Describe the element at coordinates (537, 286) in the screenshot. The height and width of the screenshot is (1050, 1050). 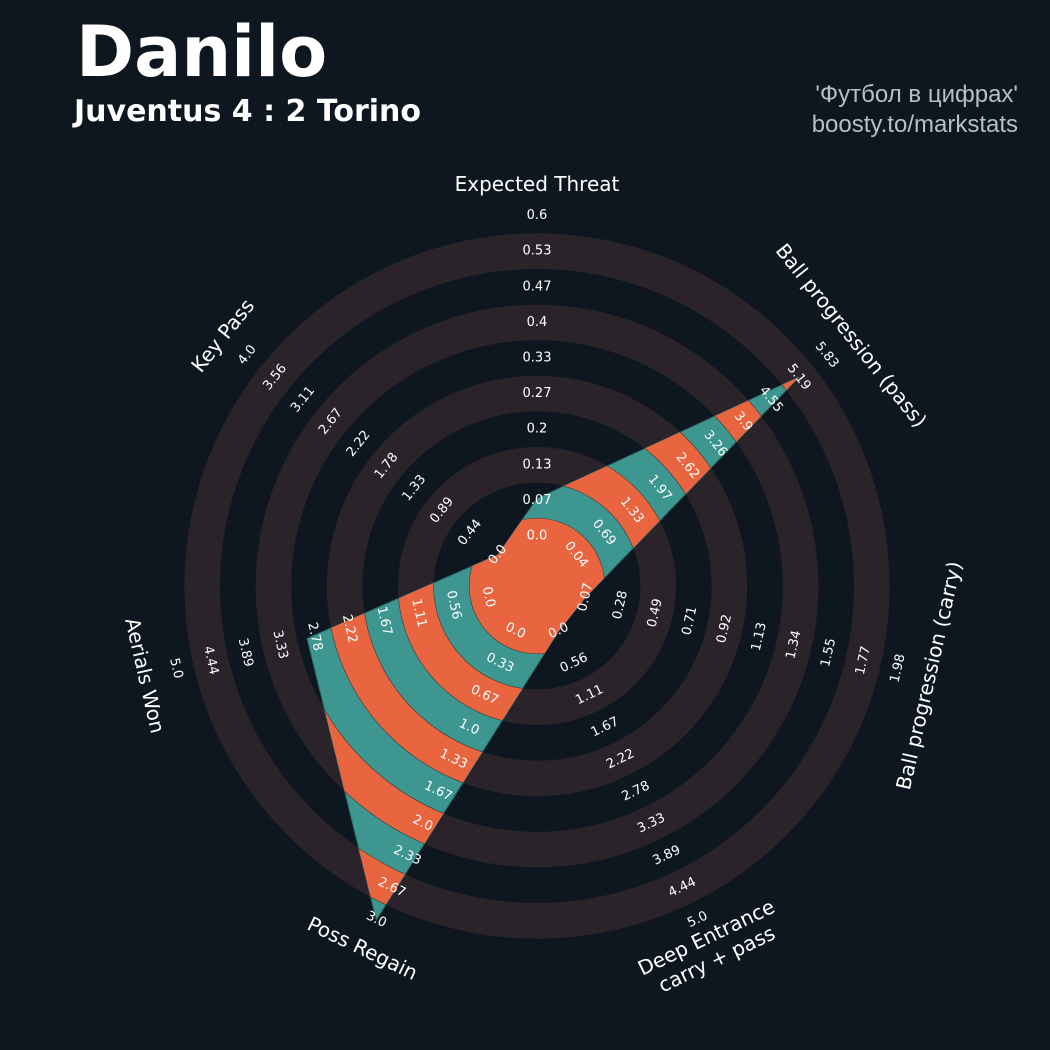
I see `tick-label: 0.47` at that location.